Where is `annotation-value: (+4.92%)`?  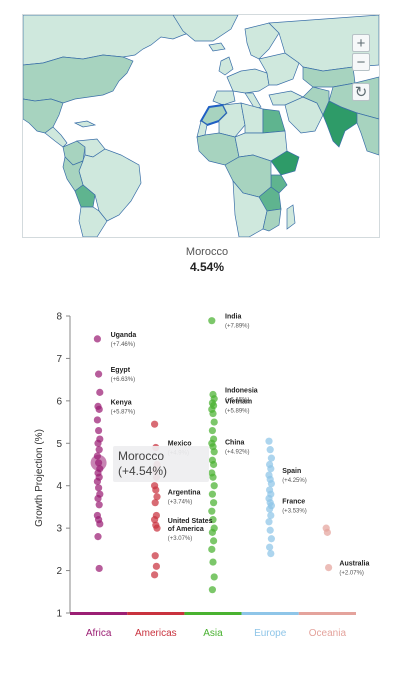
annotation-value: (+4.92%) is located at coordinates (237, 453).